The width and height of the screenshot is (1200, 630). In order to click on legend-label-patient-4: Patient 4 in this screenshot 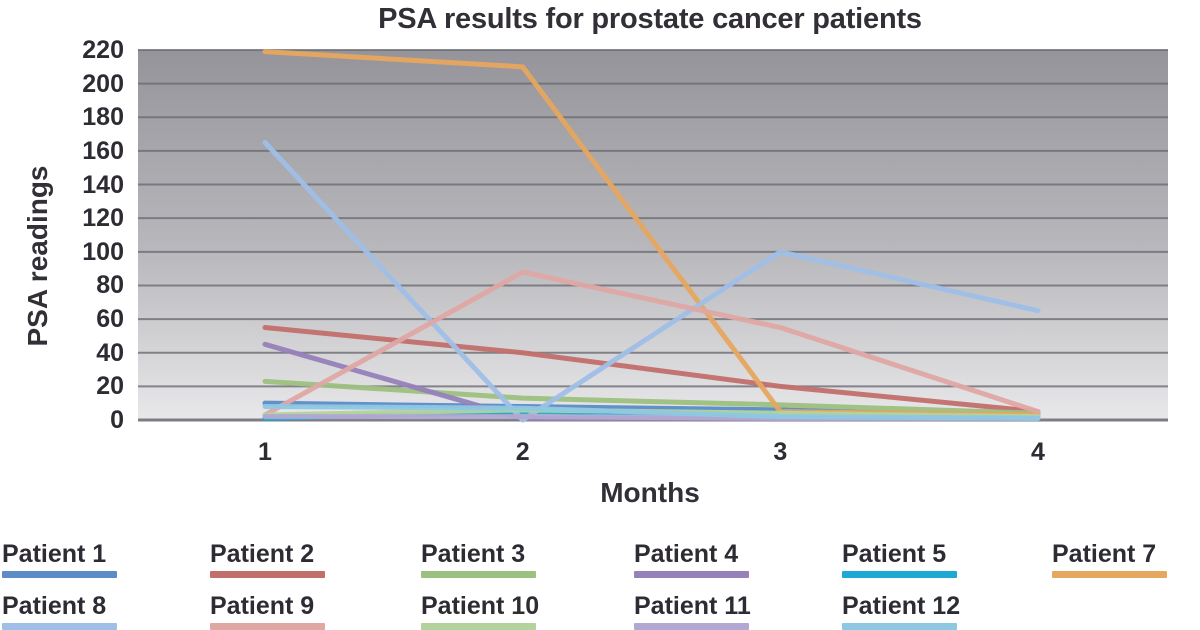, I will do `click(686, 554)`.